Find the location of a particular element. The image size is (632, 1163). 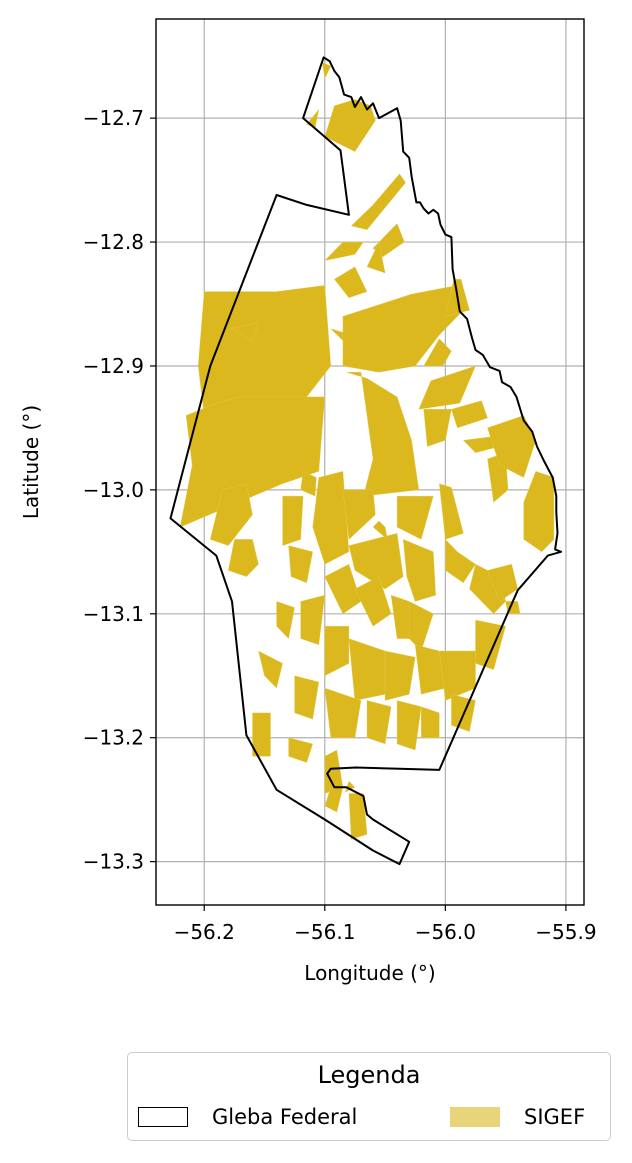

legend-label-sigef: SIGEF is located at coordinates (555, 1117).